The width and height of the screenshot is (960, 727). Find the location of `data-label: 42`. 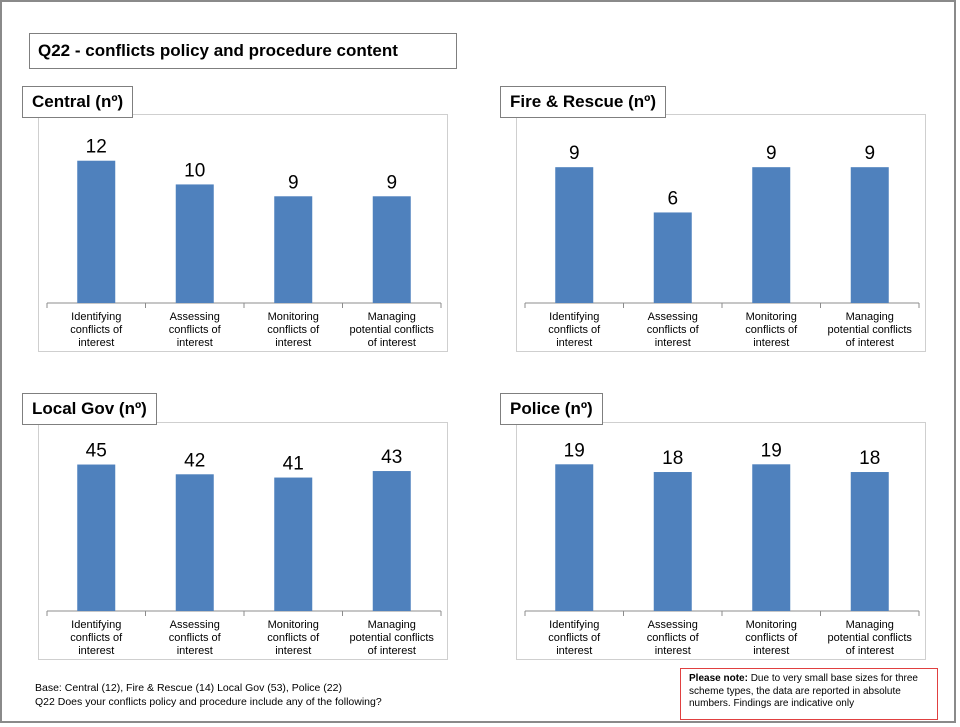

data-label: 42 is located at coordinates (194, 460).